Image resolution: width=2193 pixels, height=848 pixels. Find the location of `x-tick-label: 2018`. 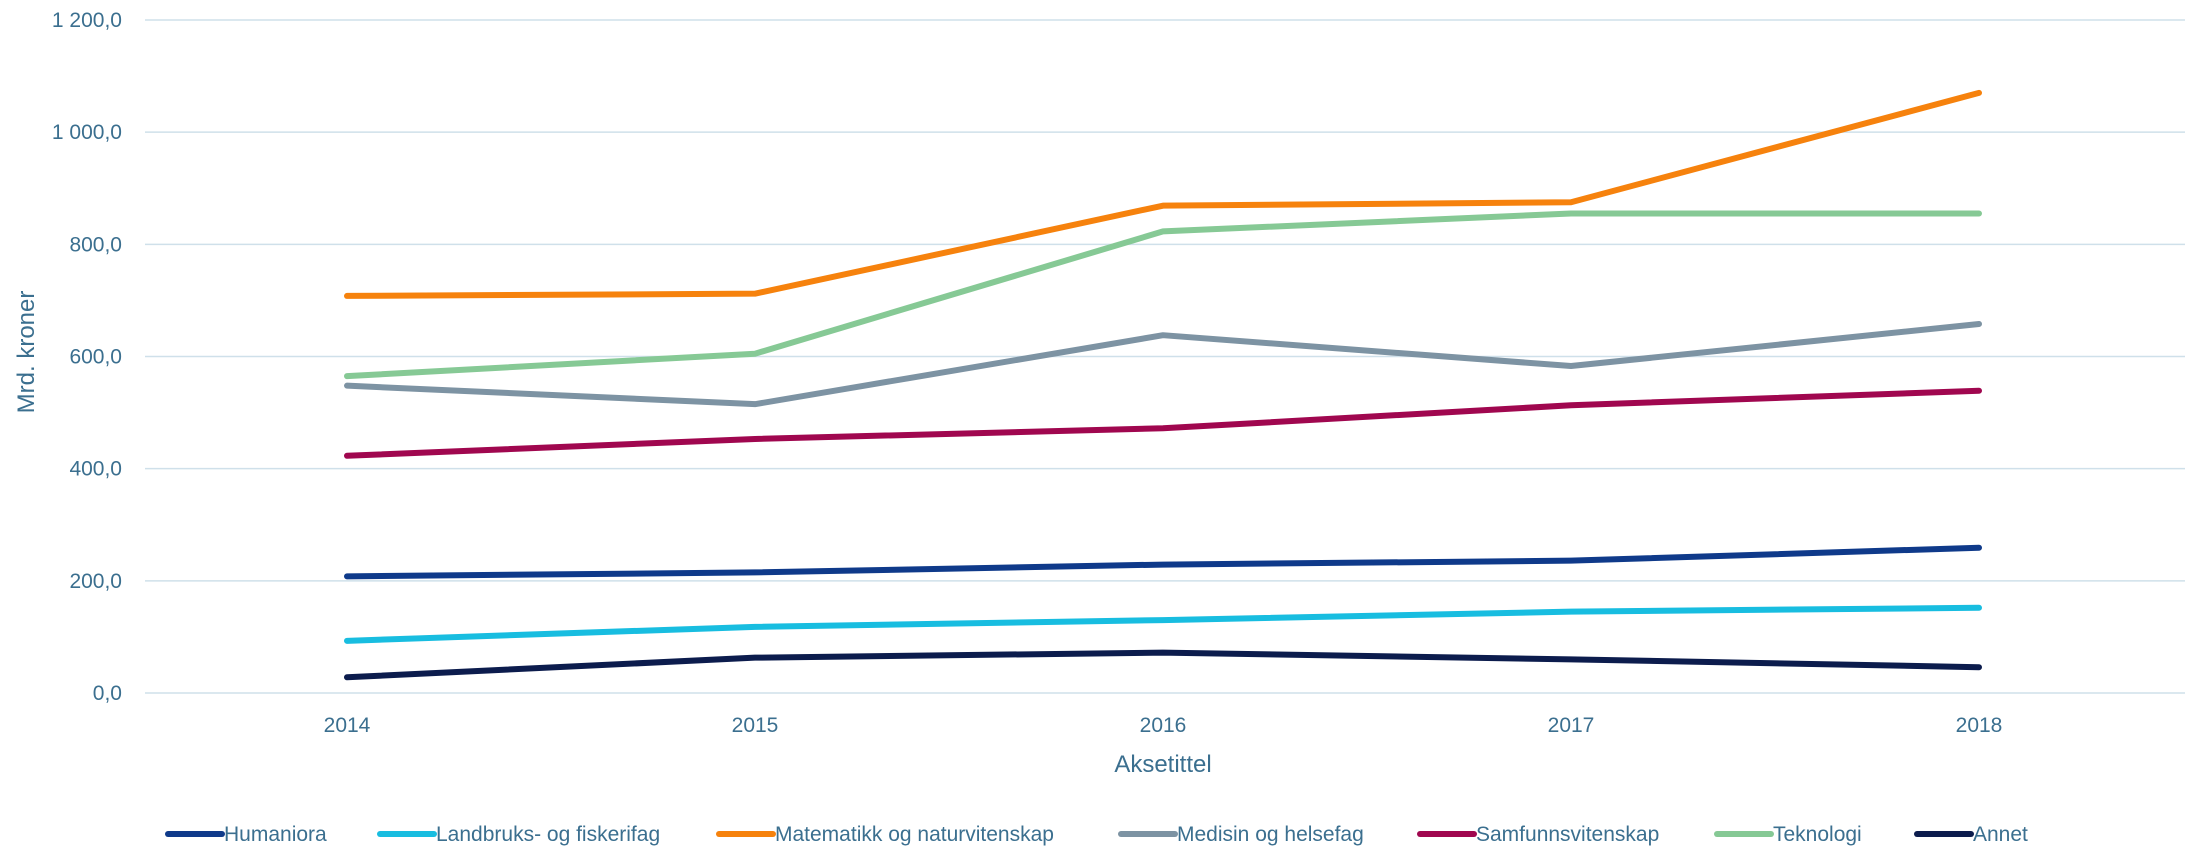

x-tick-label: 2018 is located at coordinates (1979, 725).